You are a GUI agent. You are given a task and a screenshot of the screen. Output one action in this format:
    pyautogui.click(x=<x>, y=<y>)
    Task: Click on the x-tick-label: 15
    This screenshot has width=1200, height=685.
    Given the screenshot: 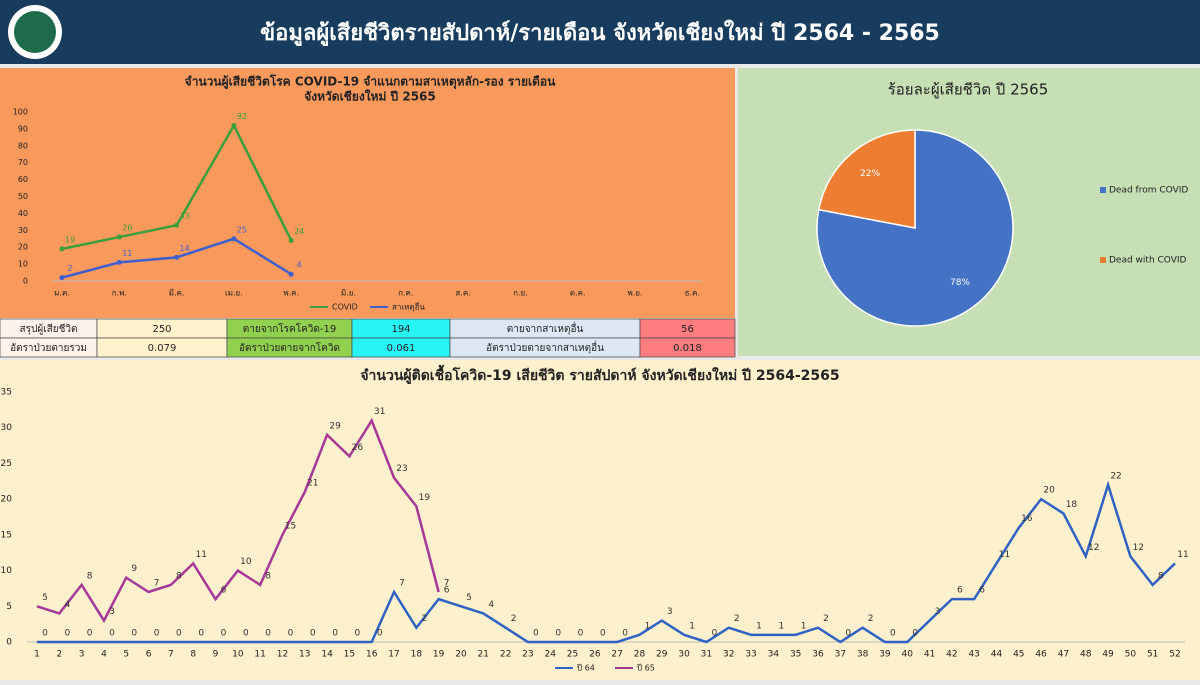 What is the action you would take?
    pyautogui.click(x=349, y=655)
    